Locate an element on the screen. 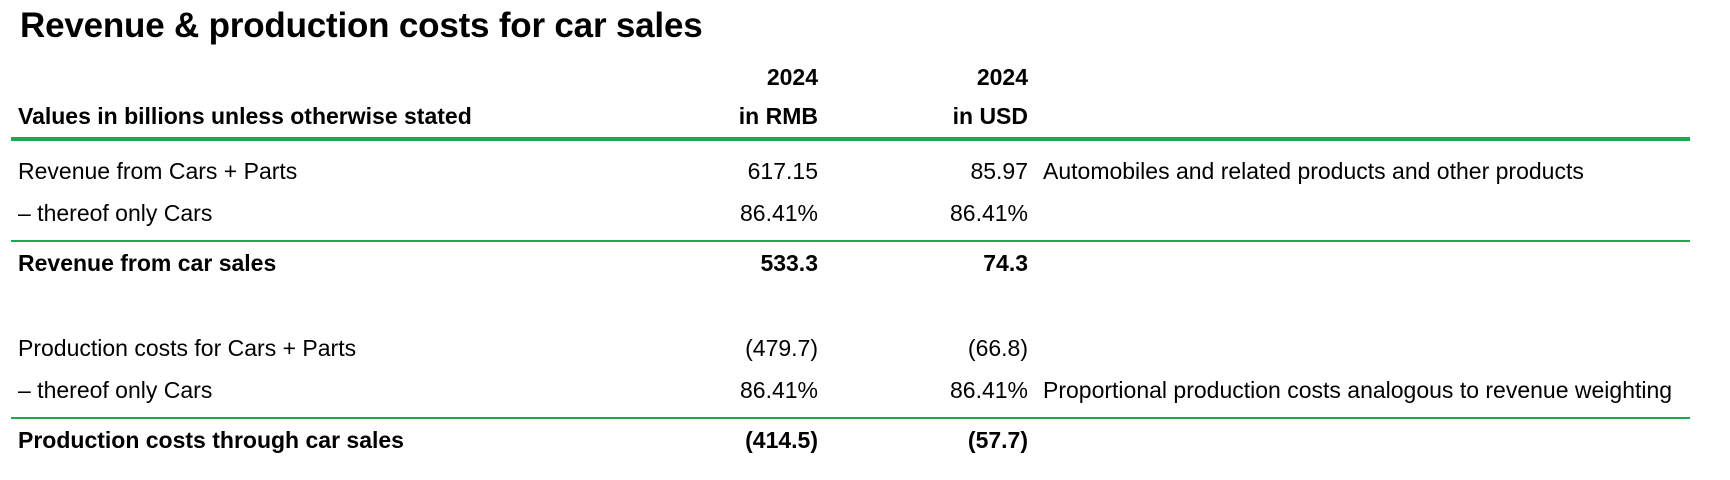 The image size is (1730, 480). header-divider is located at coordinates (850, 139).